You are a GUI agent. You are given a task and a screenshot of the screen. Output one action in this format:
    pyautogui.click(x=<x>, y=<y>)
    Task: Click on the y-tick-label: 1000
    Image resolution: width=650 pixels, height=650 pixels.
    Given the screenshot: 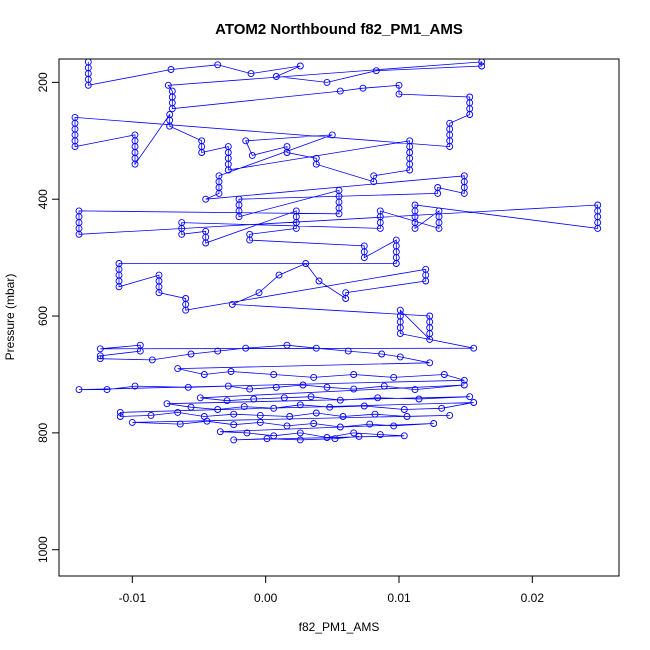 What is the action you would take?
    pyautogui.click(x=43, y=549)
    